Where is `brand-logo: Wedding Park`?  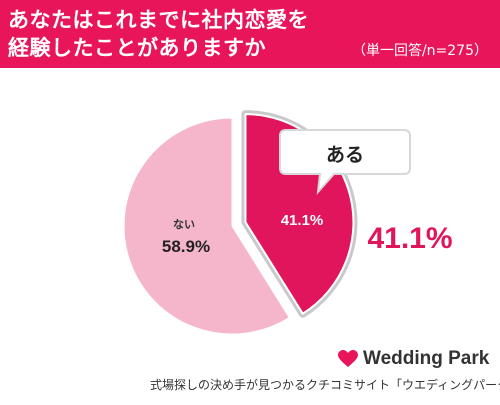
brand-logo: Wedding Park is located at coordinates (413, 359).